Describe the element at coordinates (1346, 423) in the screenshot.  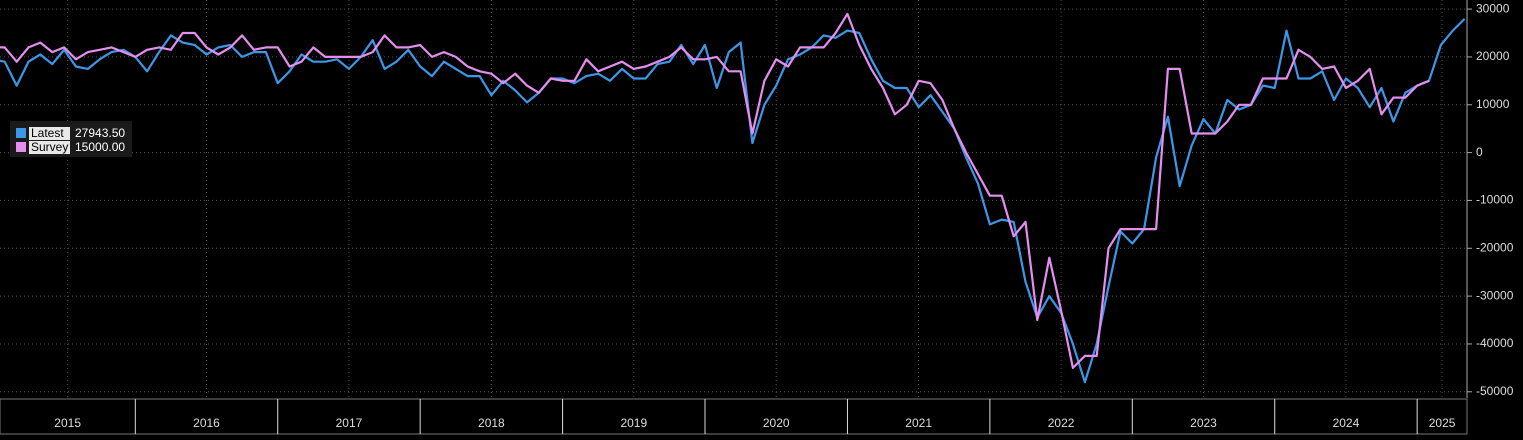
I see `x-tick-label: 2024` at that location.